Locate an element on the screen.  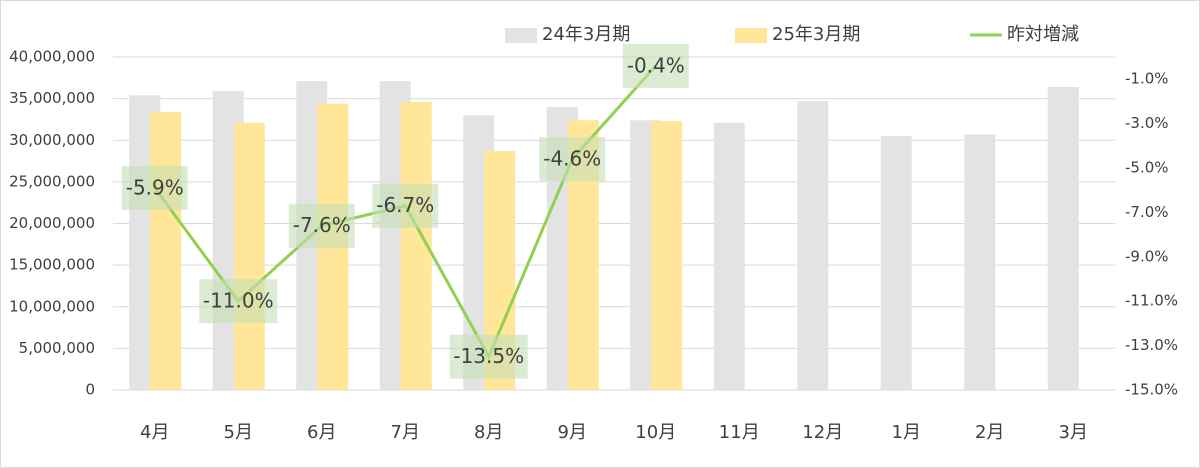
y-tick-label: 40,000,000 is located at coordinates (52, 57).